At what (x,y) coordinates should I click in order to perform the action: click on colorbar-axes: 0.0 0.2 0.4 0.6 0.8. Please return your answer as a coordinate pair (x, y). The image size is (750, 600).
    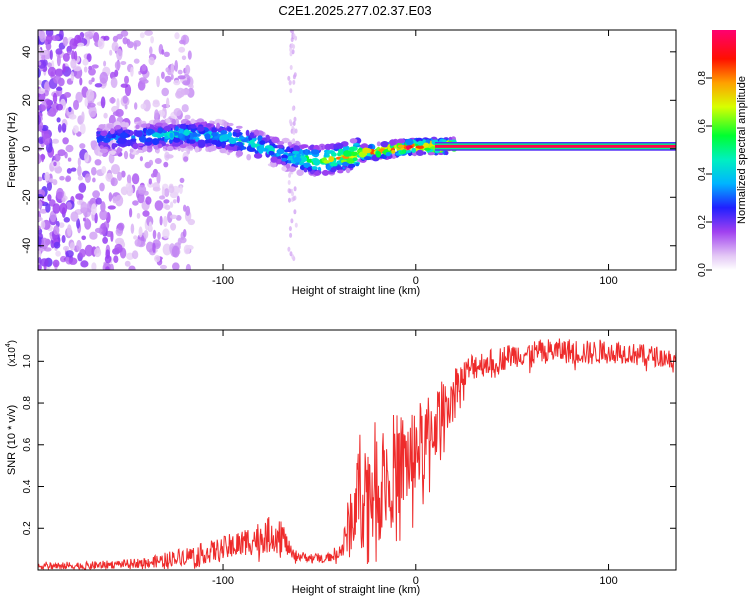
    Looking at the image, I should click on (704, 174).